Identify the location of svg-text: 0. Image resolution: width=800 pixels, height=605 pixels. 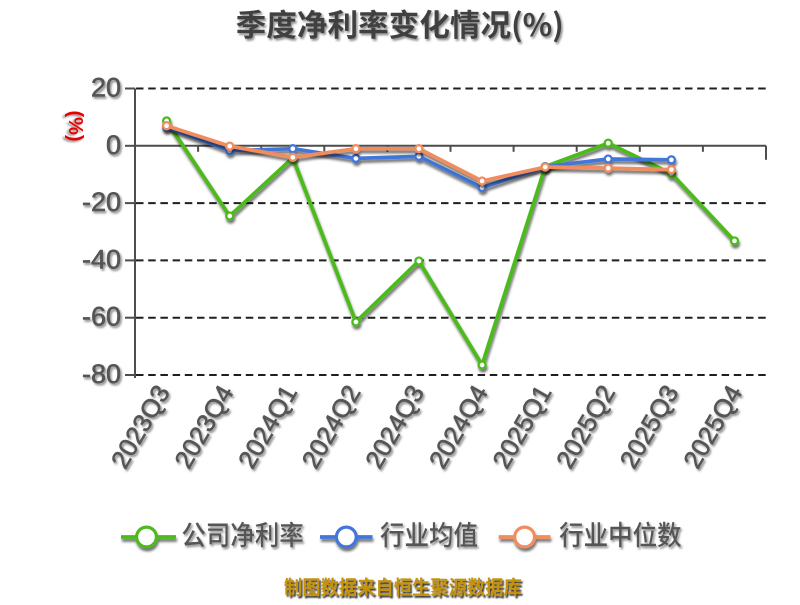
(113, 145).